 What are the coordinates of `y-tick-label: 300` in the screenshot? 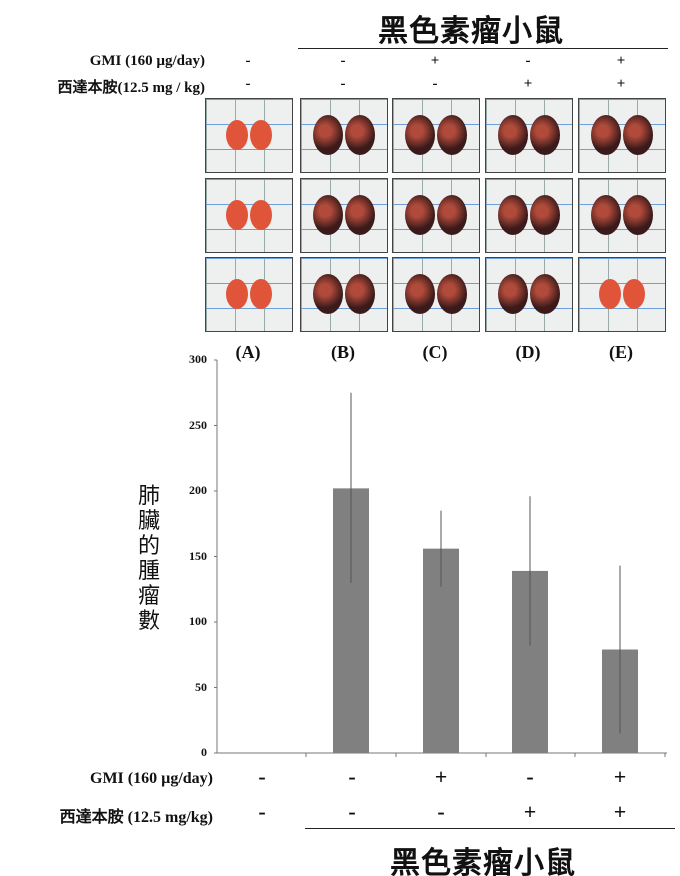 It's located at (198, 359).